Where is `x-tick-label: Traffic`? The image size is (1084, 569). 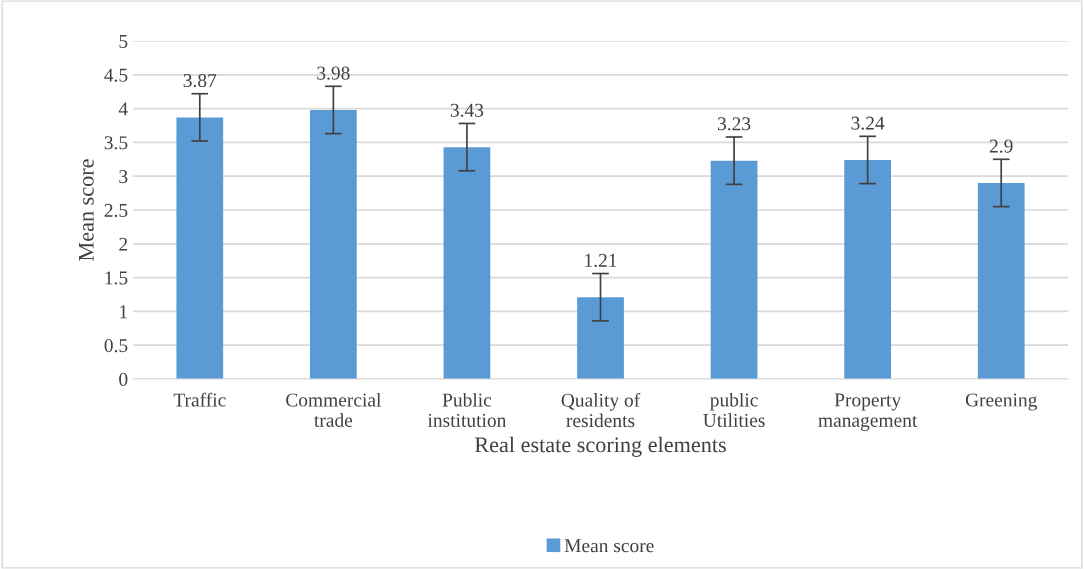
x-tick-label: Traffic is located at coordinates (199, 399).